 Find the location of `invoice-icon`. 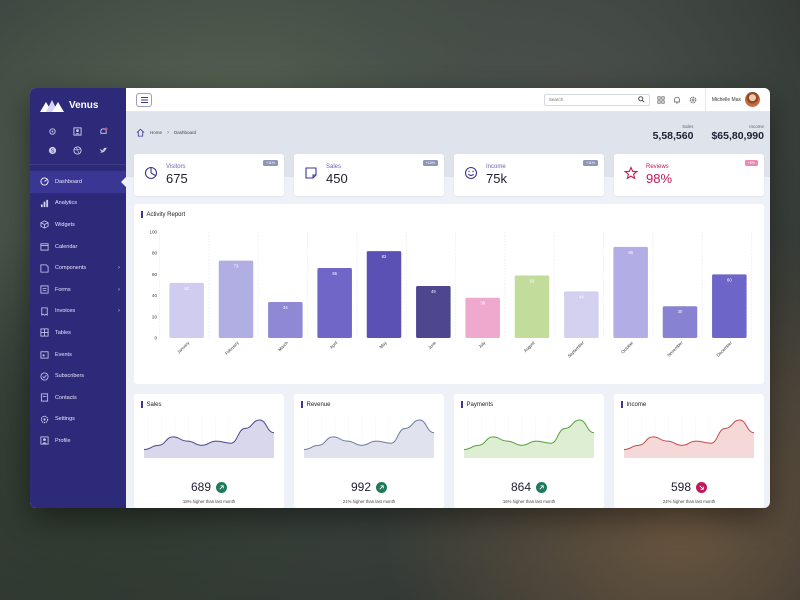

invoice-icon is located at coordinates (44, 311).